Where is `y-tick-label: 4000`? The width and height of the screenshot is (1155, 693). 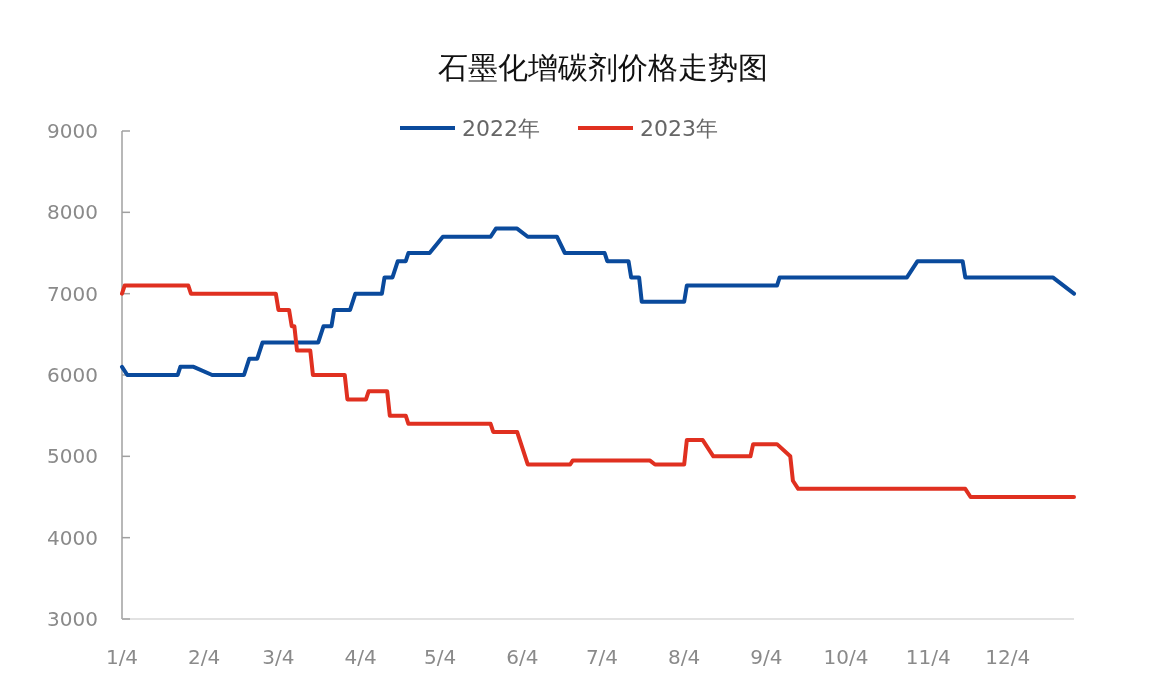
y-tick-label: 4000 is located at coordinates (72, 537).